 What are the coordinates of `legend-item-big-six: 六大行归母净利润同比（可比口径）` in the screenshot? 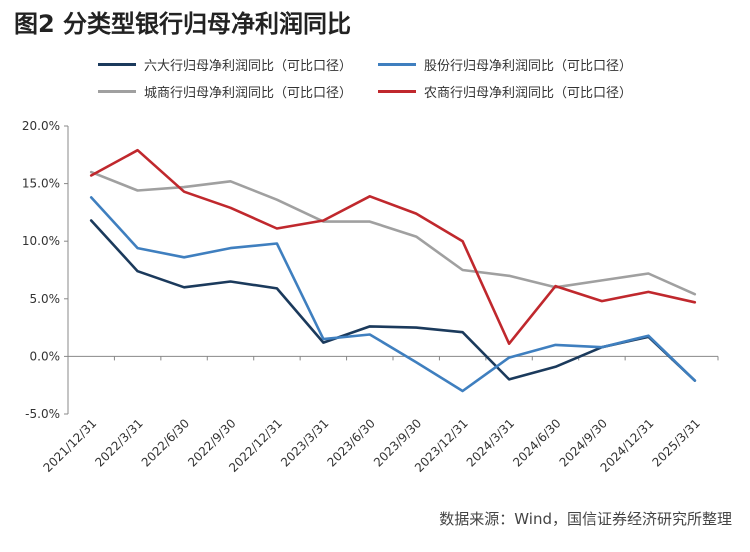 It's located at (225, 64).